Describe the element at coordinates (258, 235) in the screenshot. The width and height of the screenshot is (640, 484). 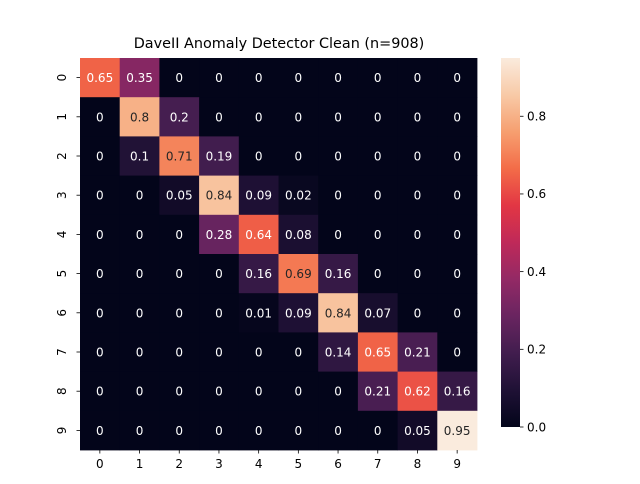
I see `cell-value-label: 0.64` at that location.